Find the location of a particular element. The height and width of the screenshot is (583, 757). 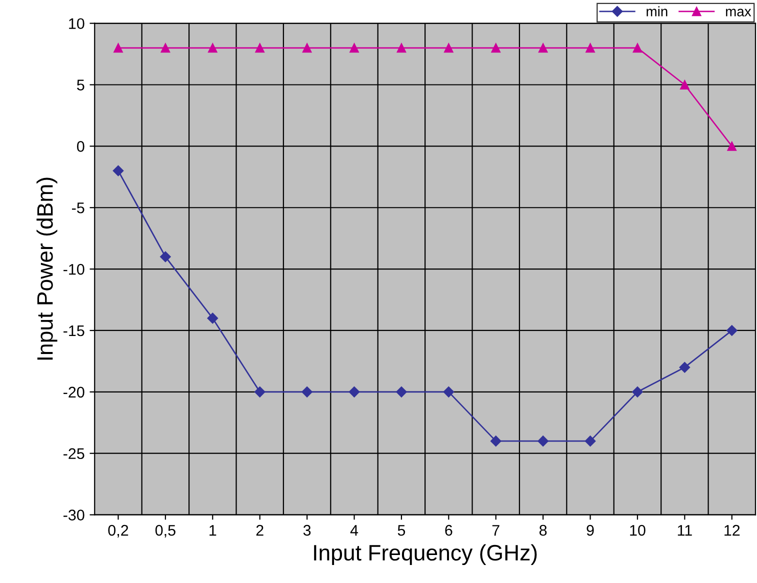

x-tick-label: 0,5 is located at coordinates (165, 531).